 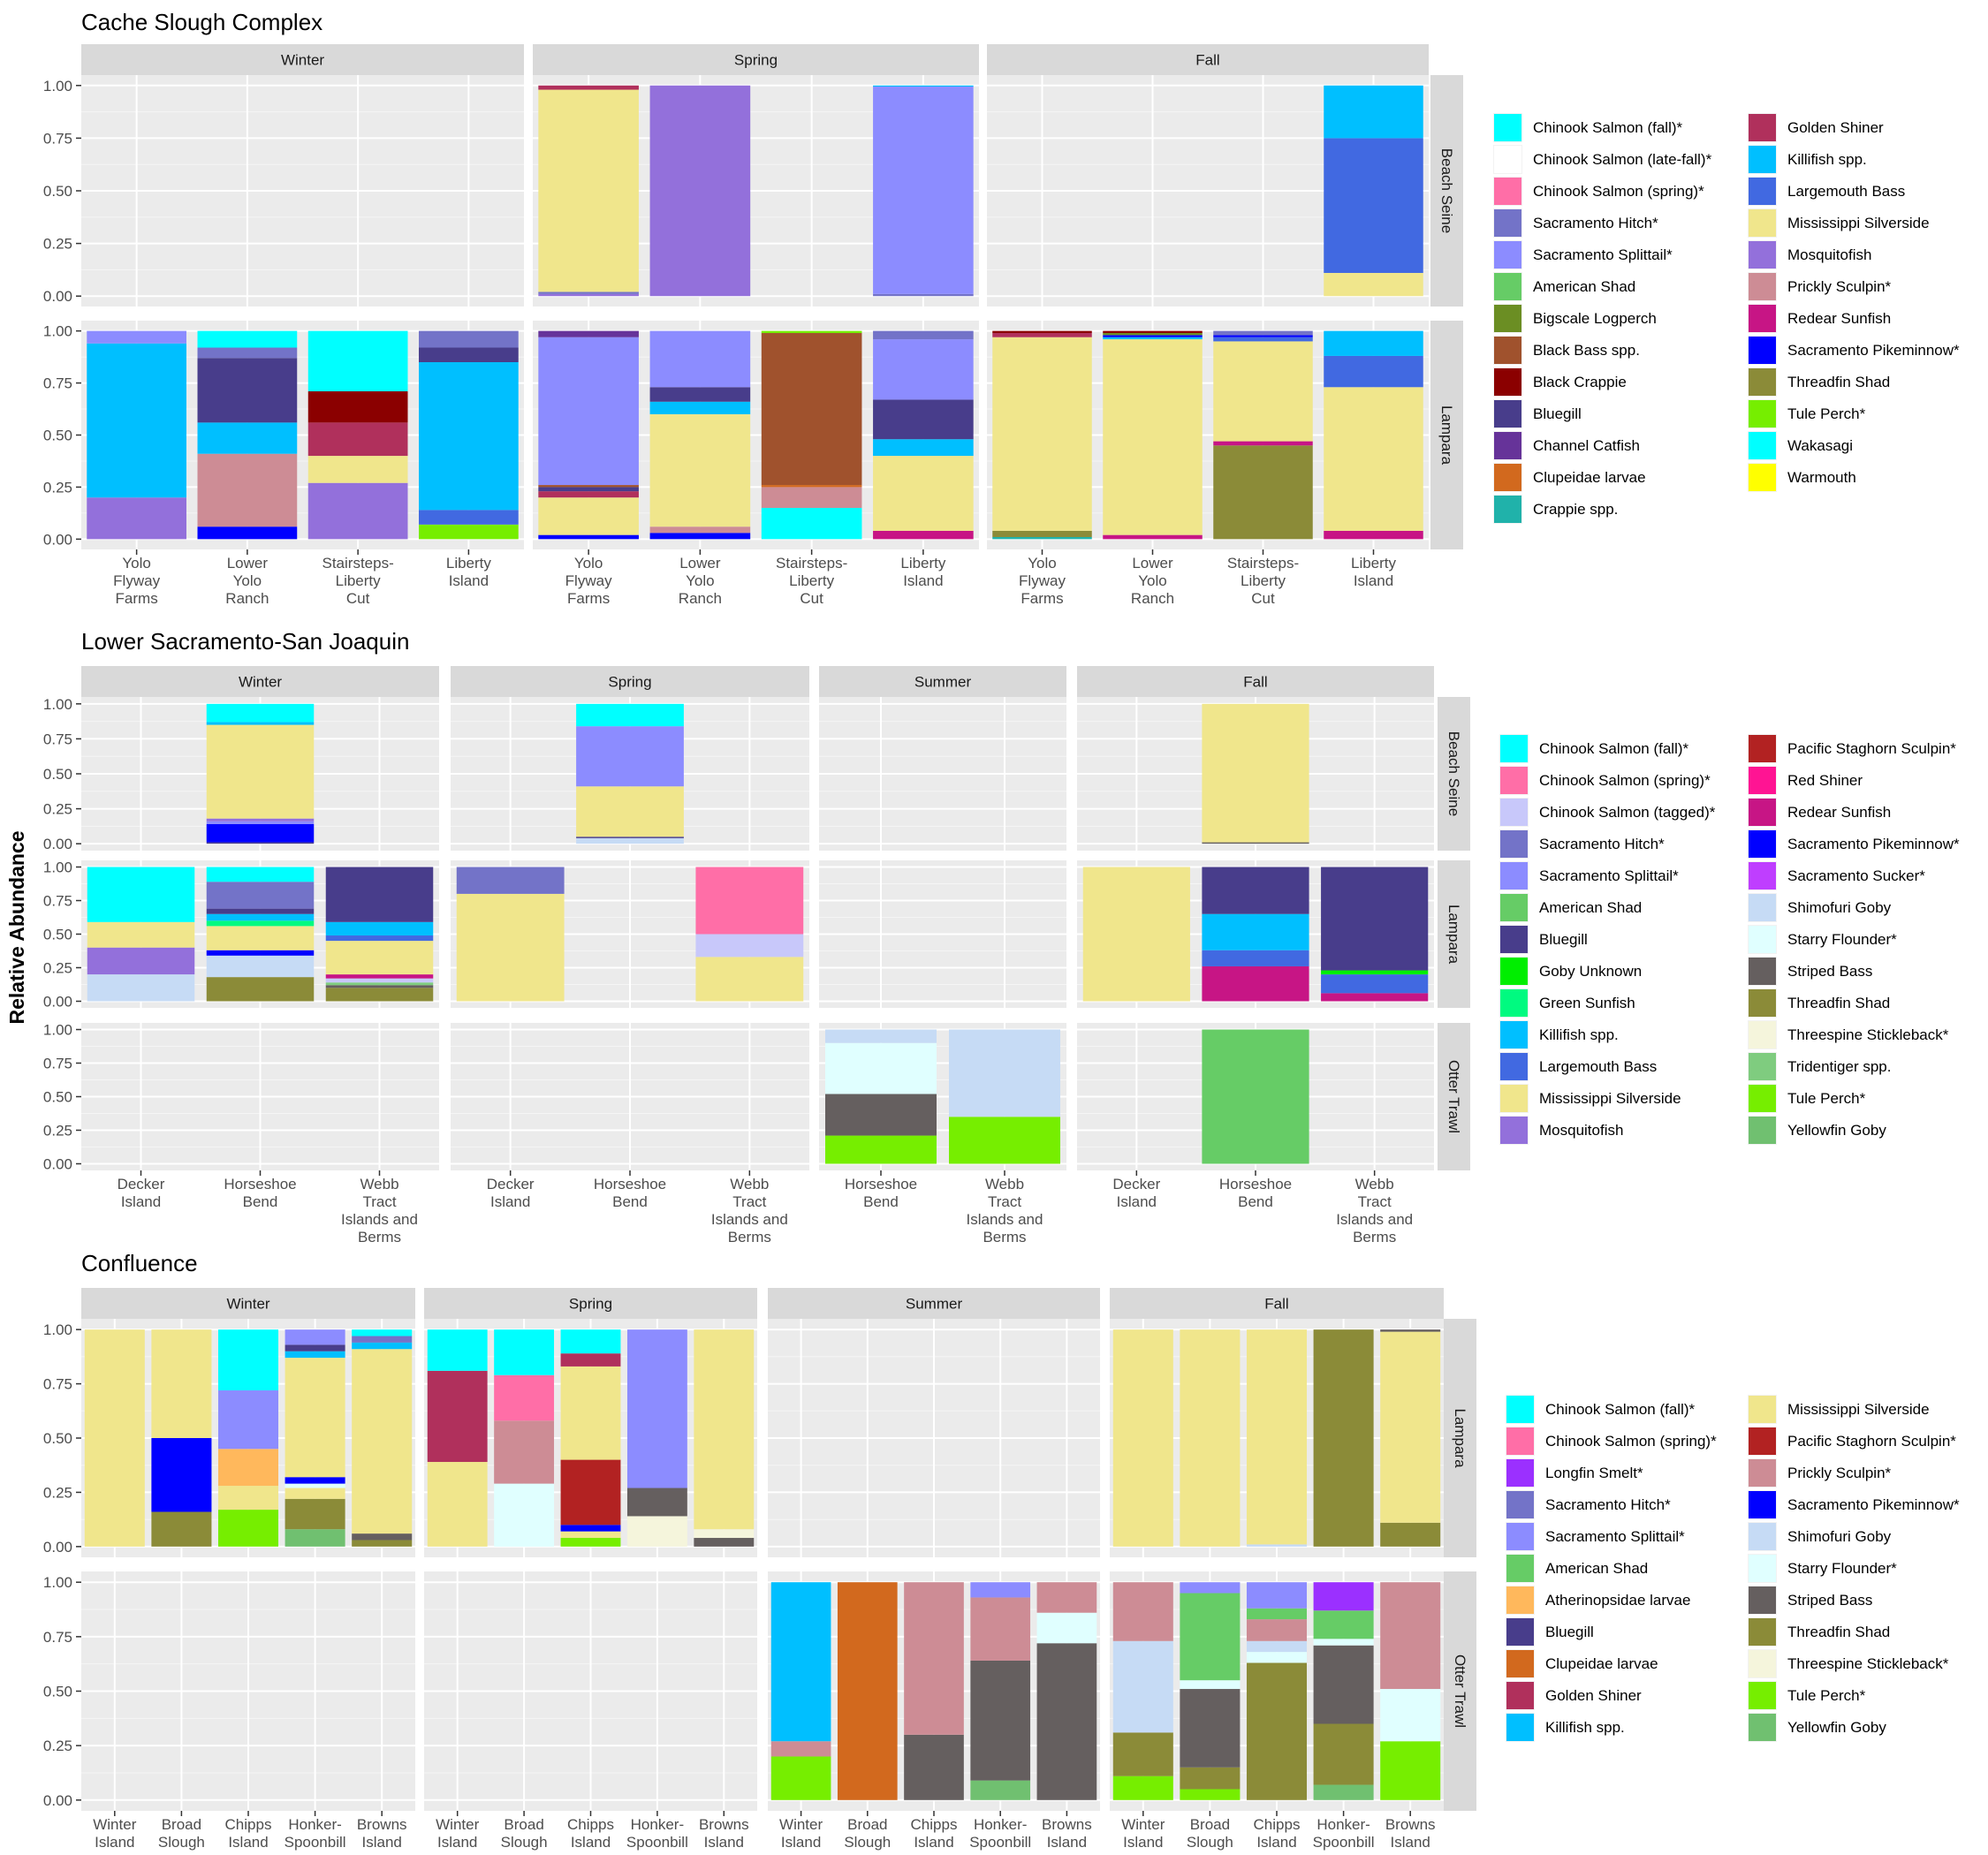 I want to click on x-tick-label-line: Cut, so click(x=811, y=598).